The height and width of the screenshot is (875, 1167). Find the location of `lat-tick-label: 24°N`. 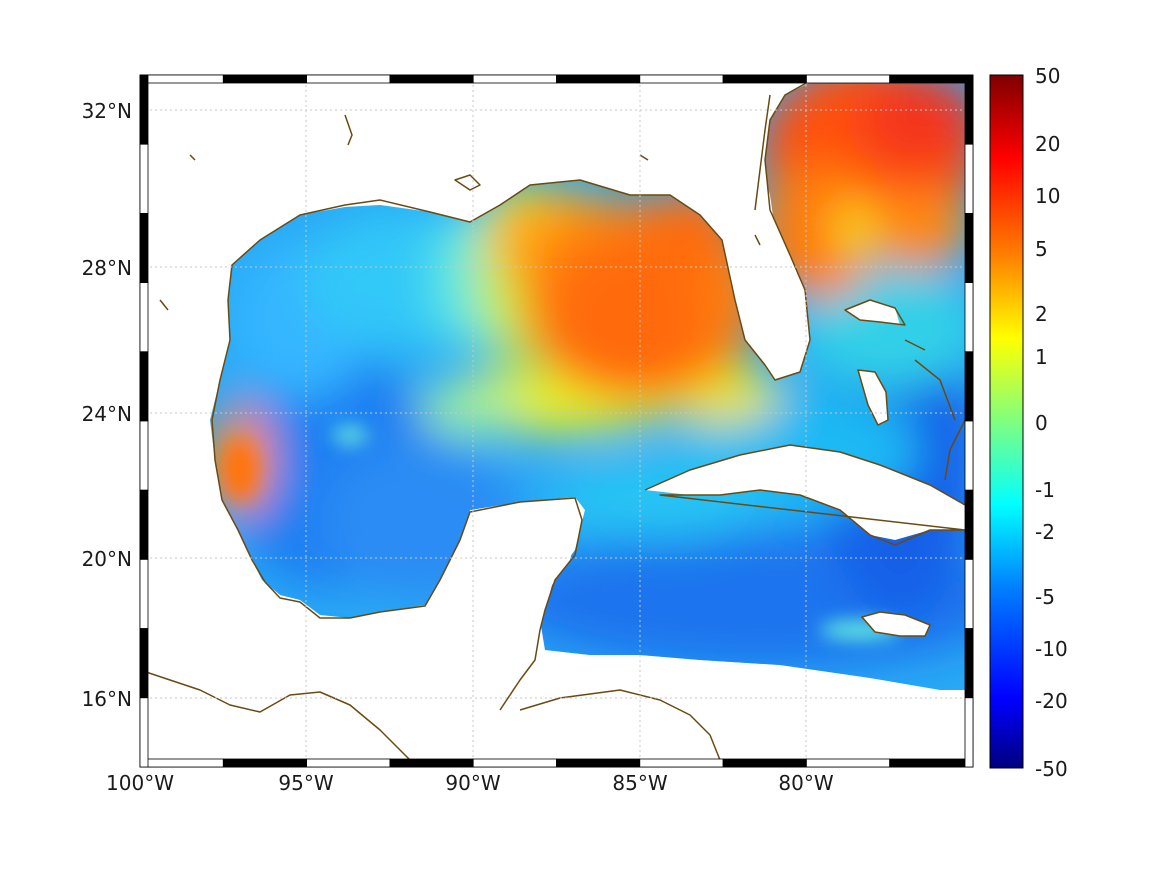

lat-tick-label: 24°N is located at coordinates (107, 414).